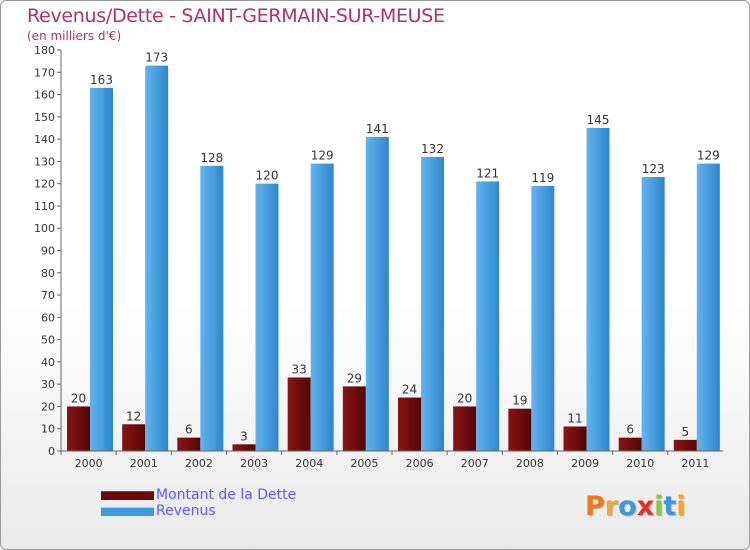 This screenshot has height=550, width=750. I want to click on data-label-revenus: 132, so click(432, 149).